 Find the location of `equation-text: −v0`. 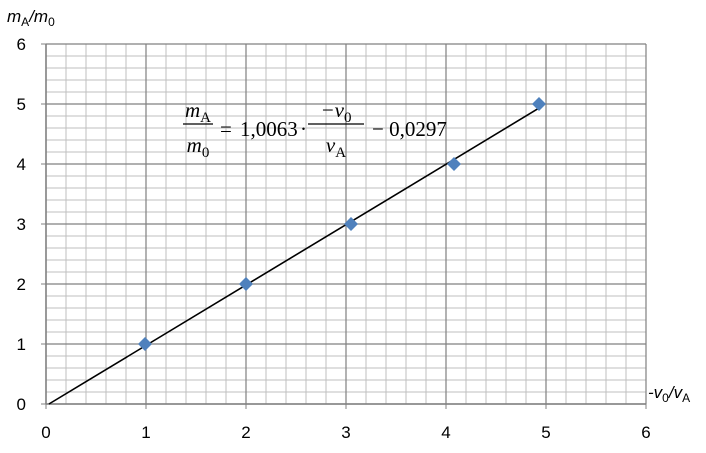

equation-text: −v0 is located at coordinates (336, 112).